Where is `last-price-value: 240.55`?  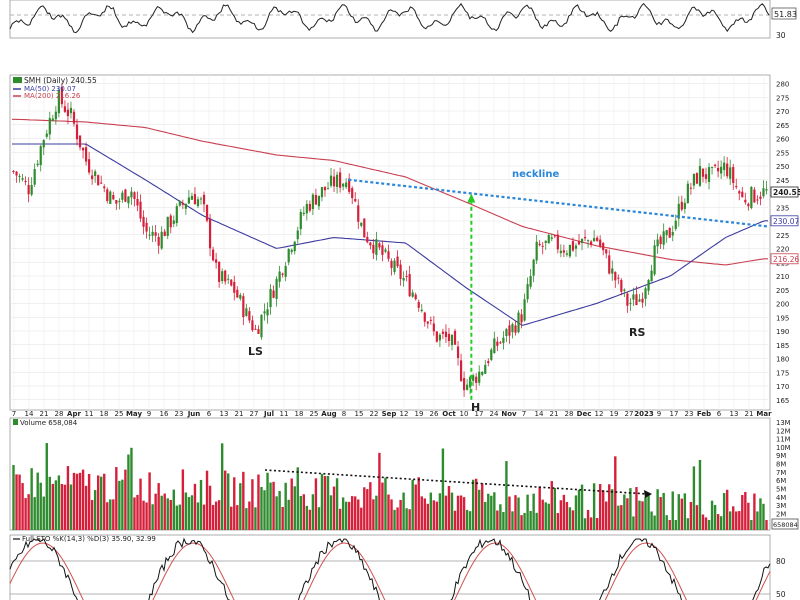
last-price-value: 240.55 is located at coordinates (786, 192).